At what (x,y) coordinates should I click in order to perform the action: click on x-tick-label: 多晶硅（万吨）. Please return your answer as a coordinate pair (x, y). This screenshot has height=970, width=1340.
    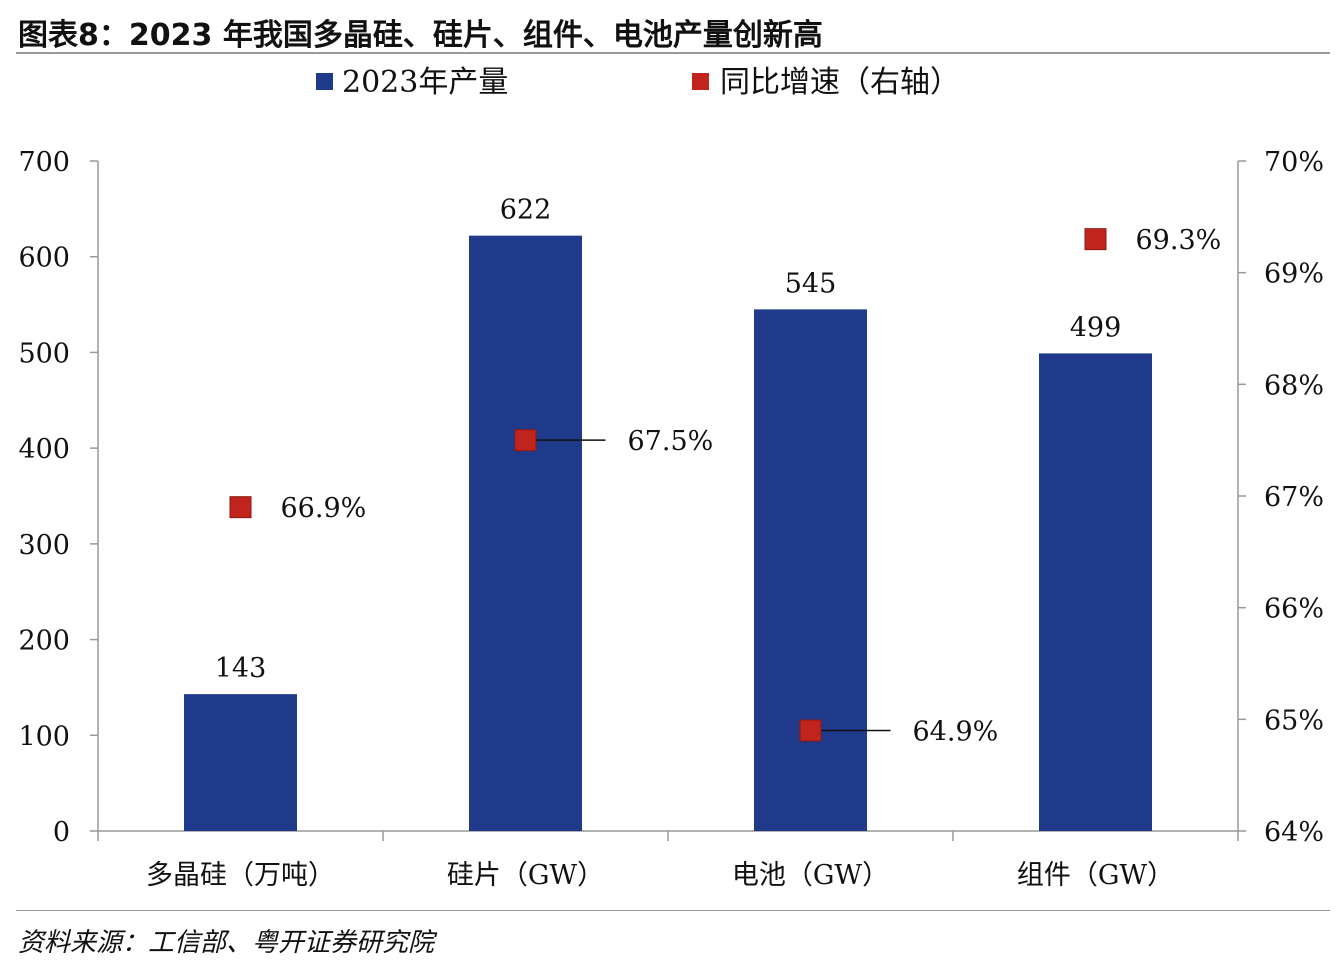
    Looking at the image, I should click on (240, 875).